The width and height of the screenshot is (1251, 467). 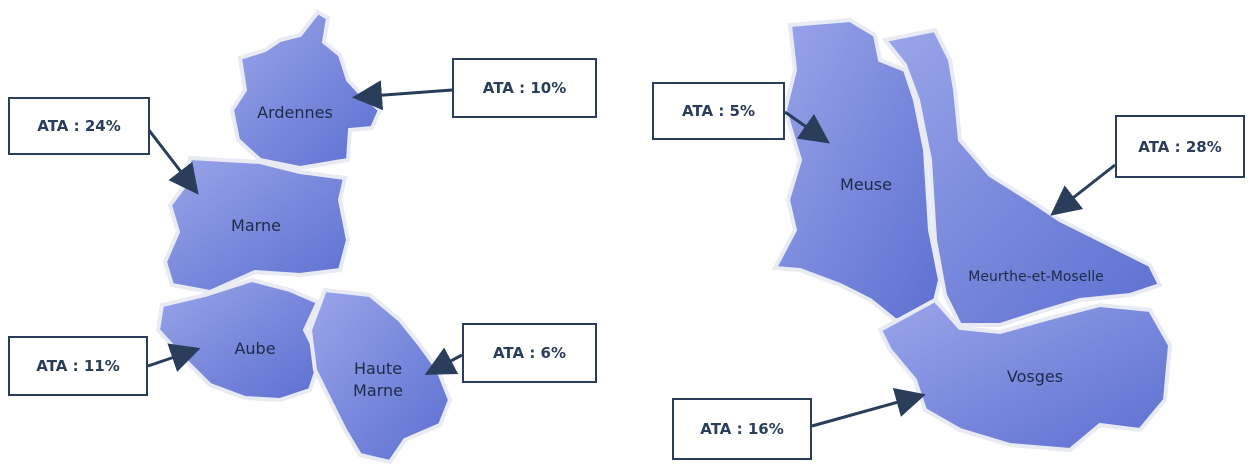 I want to click on region-name: Marne, so click(x=256, y=225).